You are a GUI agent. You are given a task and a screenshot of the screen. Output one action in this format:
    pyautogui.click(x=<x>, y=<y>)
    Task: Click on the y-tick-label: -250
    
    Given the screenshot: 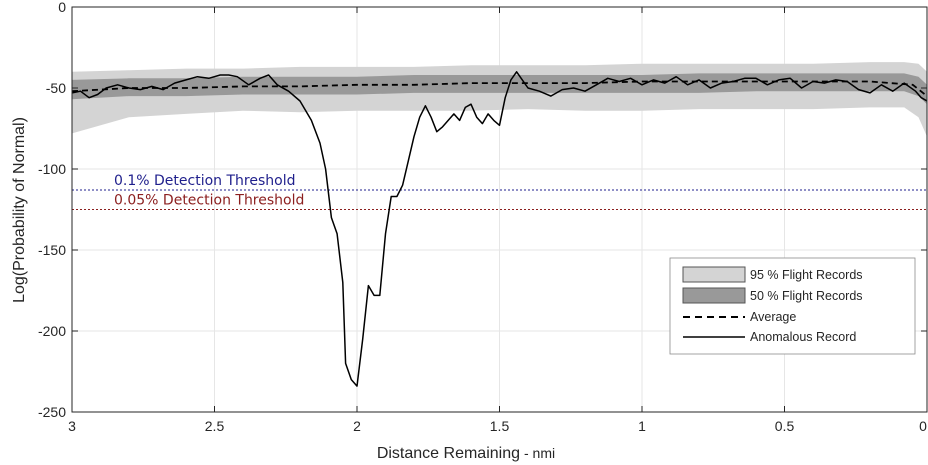 What is the action you would take?
    pyautogui.click(x=52, y=412)
    